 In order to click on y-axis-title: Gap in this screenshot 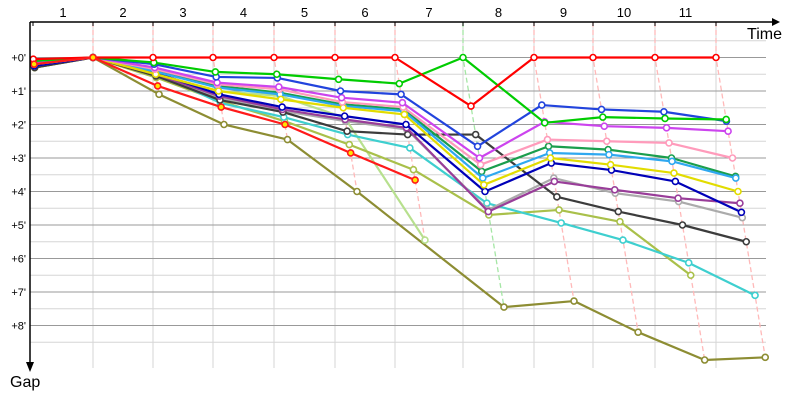, I will do `click(25, 382)`.